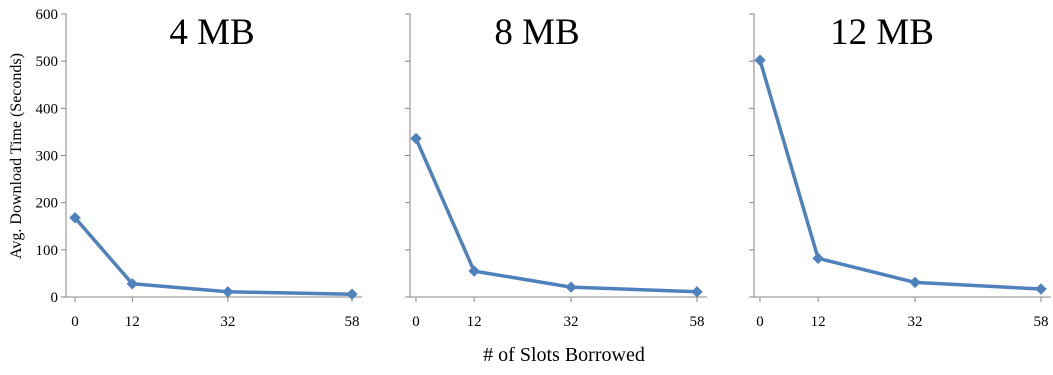 Image resolution: width=1053 pixels, height=375 pixels. Describe the element at coordinates (536, 32) in the screenshot. I see `panel-title: 8 MB` at that location.